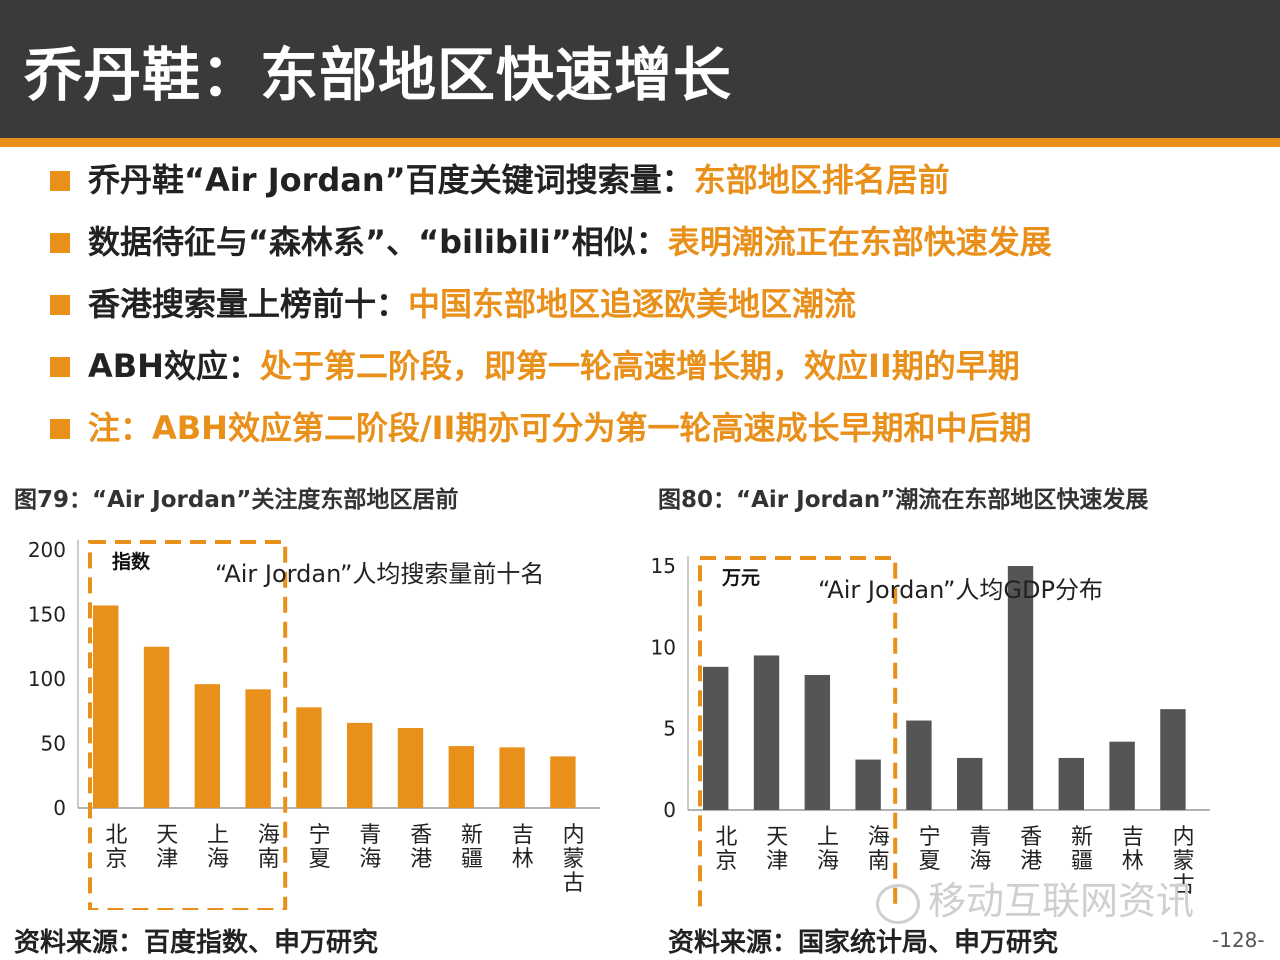  I want to click on bullet-highlight: 东部地区排名居前, so click(821, 180).